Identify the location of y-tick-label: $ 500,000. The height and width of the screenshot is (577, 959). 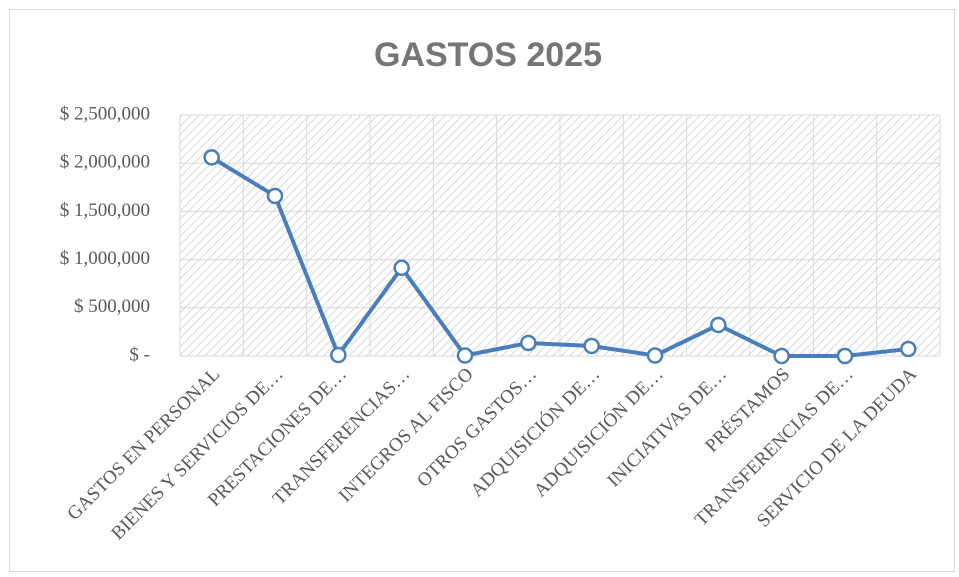
(112, 306).